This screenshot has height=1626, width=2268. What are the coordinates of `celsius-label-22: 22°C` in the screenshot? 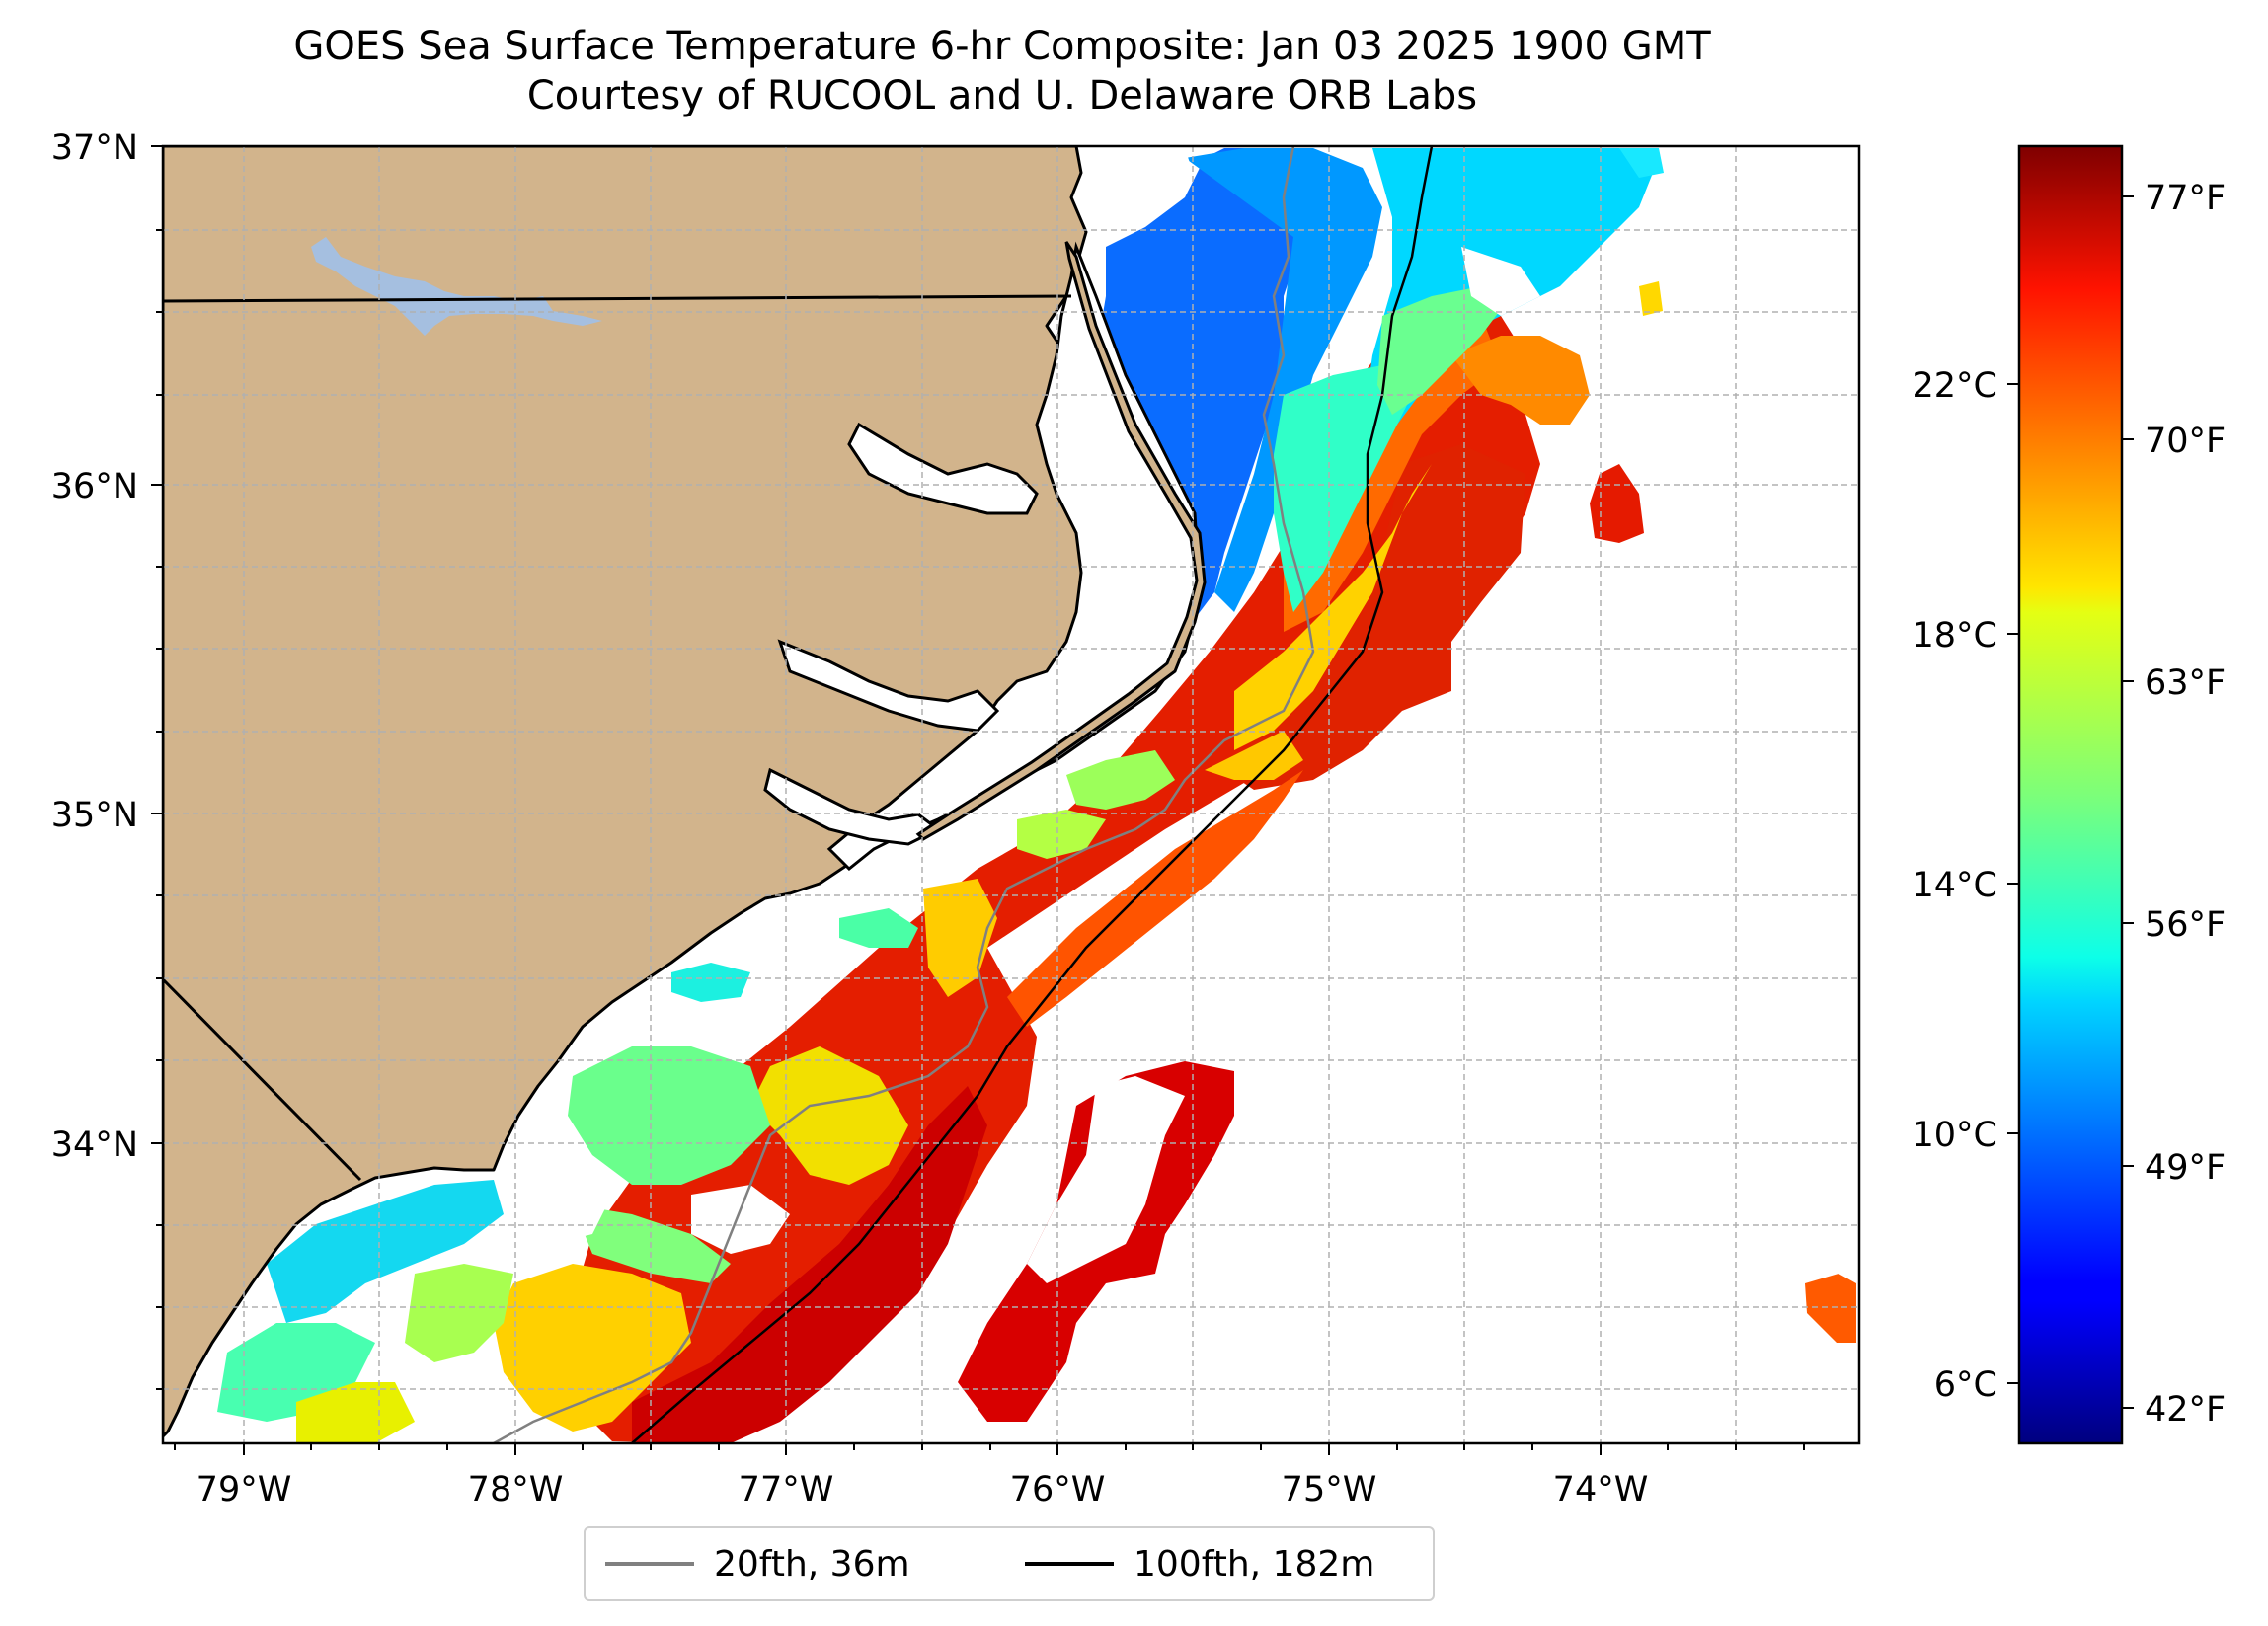 It's located at (1955, 386).